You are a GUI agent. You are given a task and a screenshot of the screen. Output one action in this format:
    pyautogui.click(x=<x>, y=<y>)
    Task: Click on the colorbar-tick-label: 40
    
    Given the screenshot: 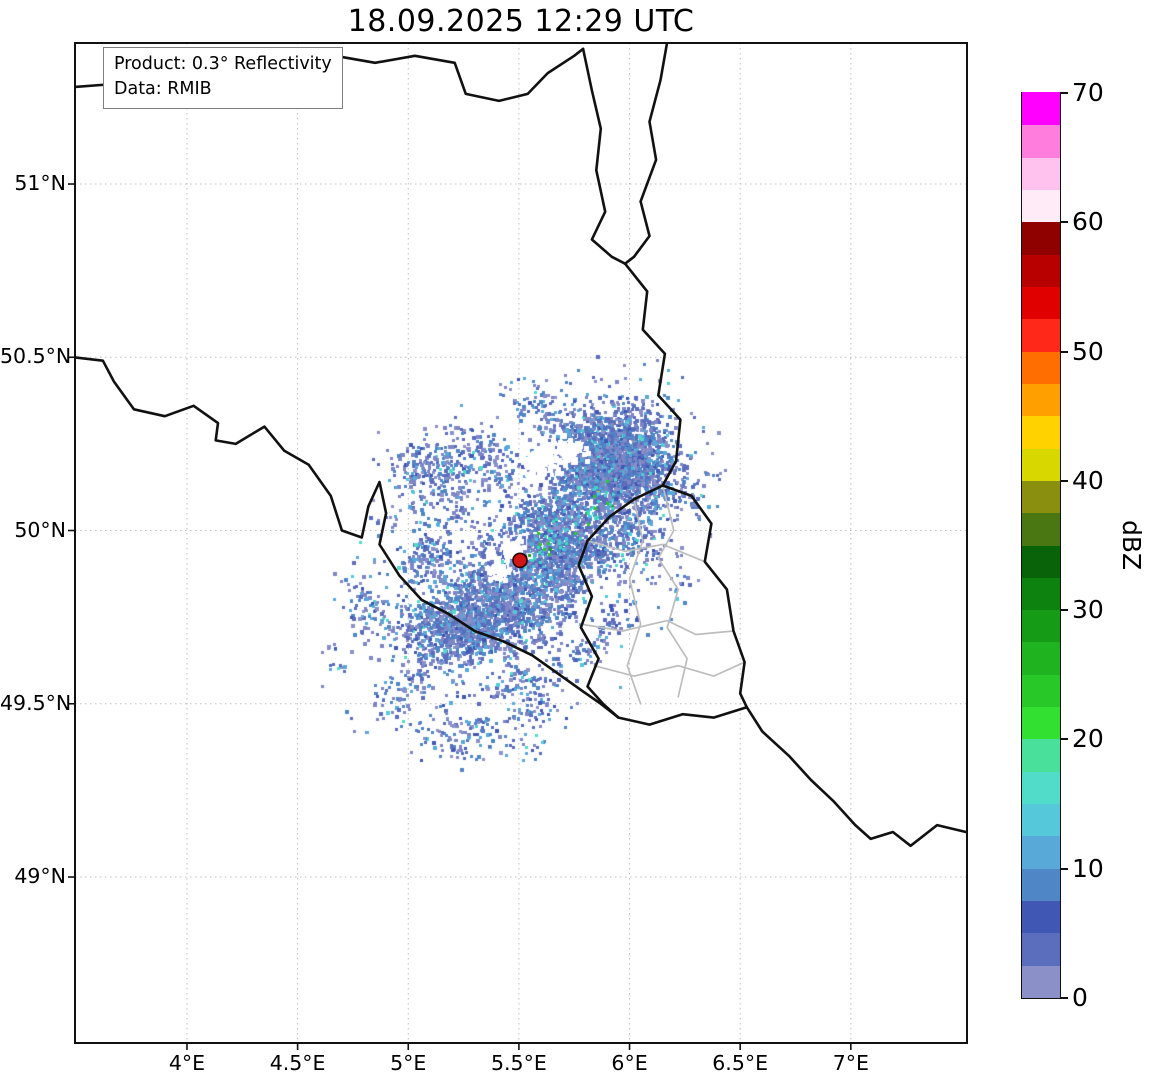 What is the action you would take?
    pyautogui.click(x=1088, y=480)
    